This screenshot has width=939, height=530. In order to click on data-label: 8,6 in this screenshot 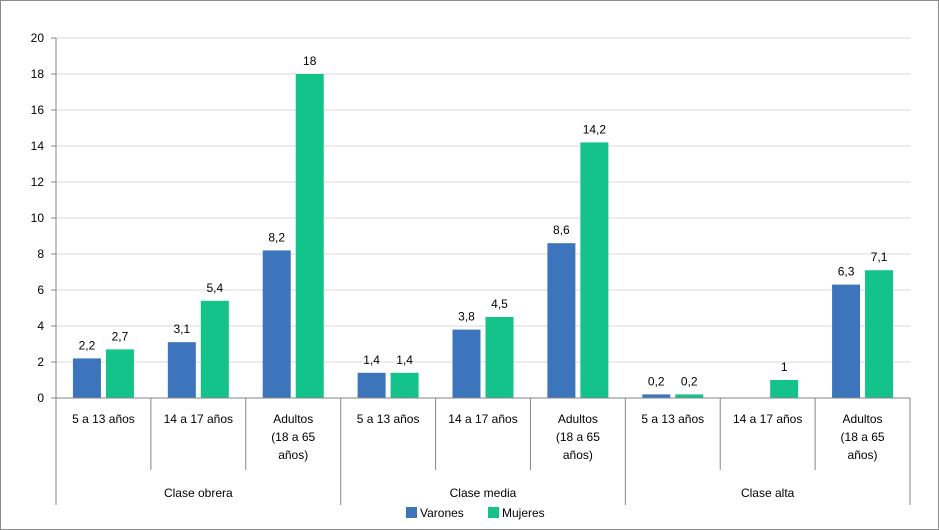, I will do `click(561, 230)`.